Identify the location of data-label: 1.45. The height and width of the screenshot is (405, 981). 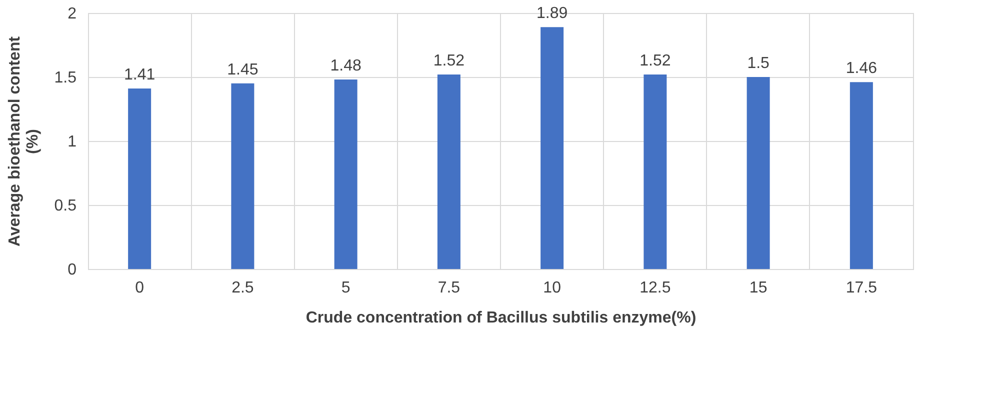
(242, 69).